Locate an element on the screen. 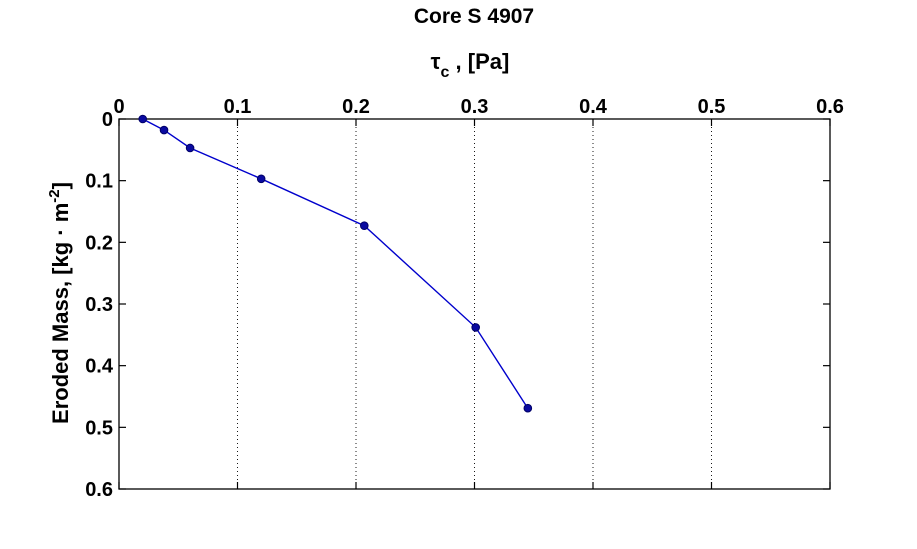  x-tick-label: 0.5 is located at coordinates (712, 107).